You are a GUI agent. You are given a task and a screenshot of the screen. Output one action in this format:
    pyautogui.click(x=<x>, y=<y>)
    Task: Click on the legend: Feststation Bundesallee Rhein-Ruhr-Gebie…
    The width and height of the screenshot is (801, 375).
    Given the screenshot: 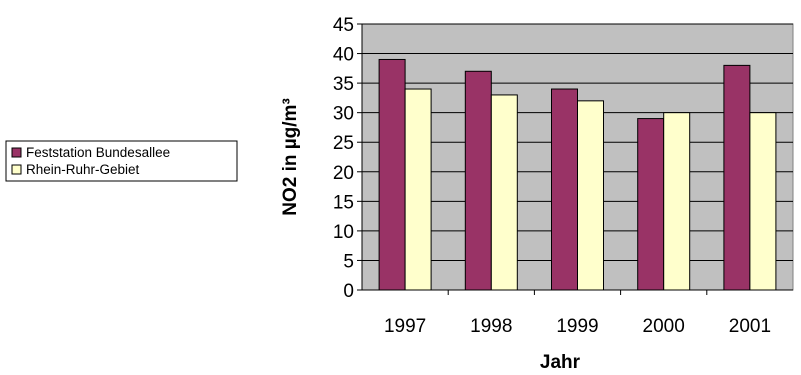 What is the action you would take?
    pyautogui.click(x=121, y=161)
    